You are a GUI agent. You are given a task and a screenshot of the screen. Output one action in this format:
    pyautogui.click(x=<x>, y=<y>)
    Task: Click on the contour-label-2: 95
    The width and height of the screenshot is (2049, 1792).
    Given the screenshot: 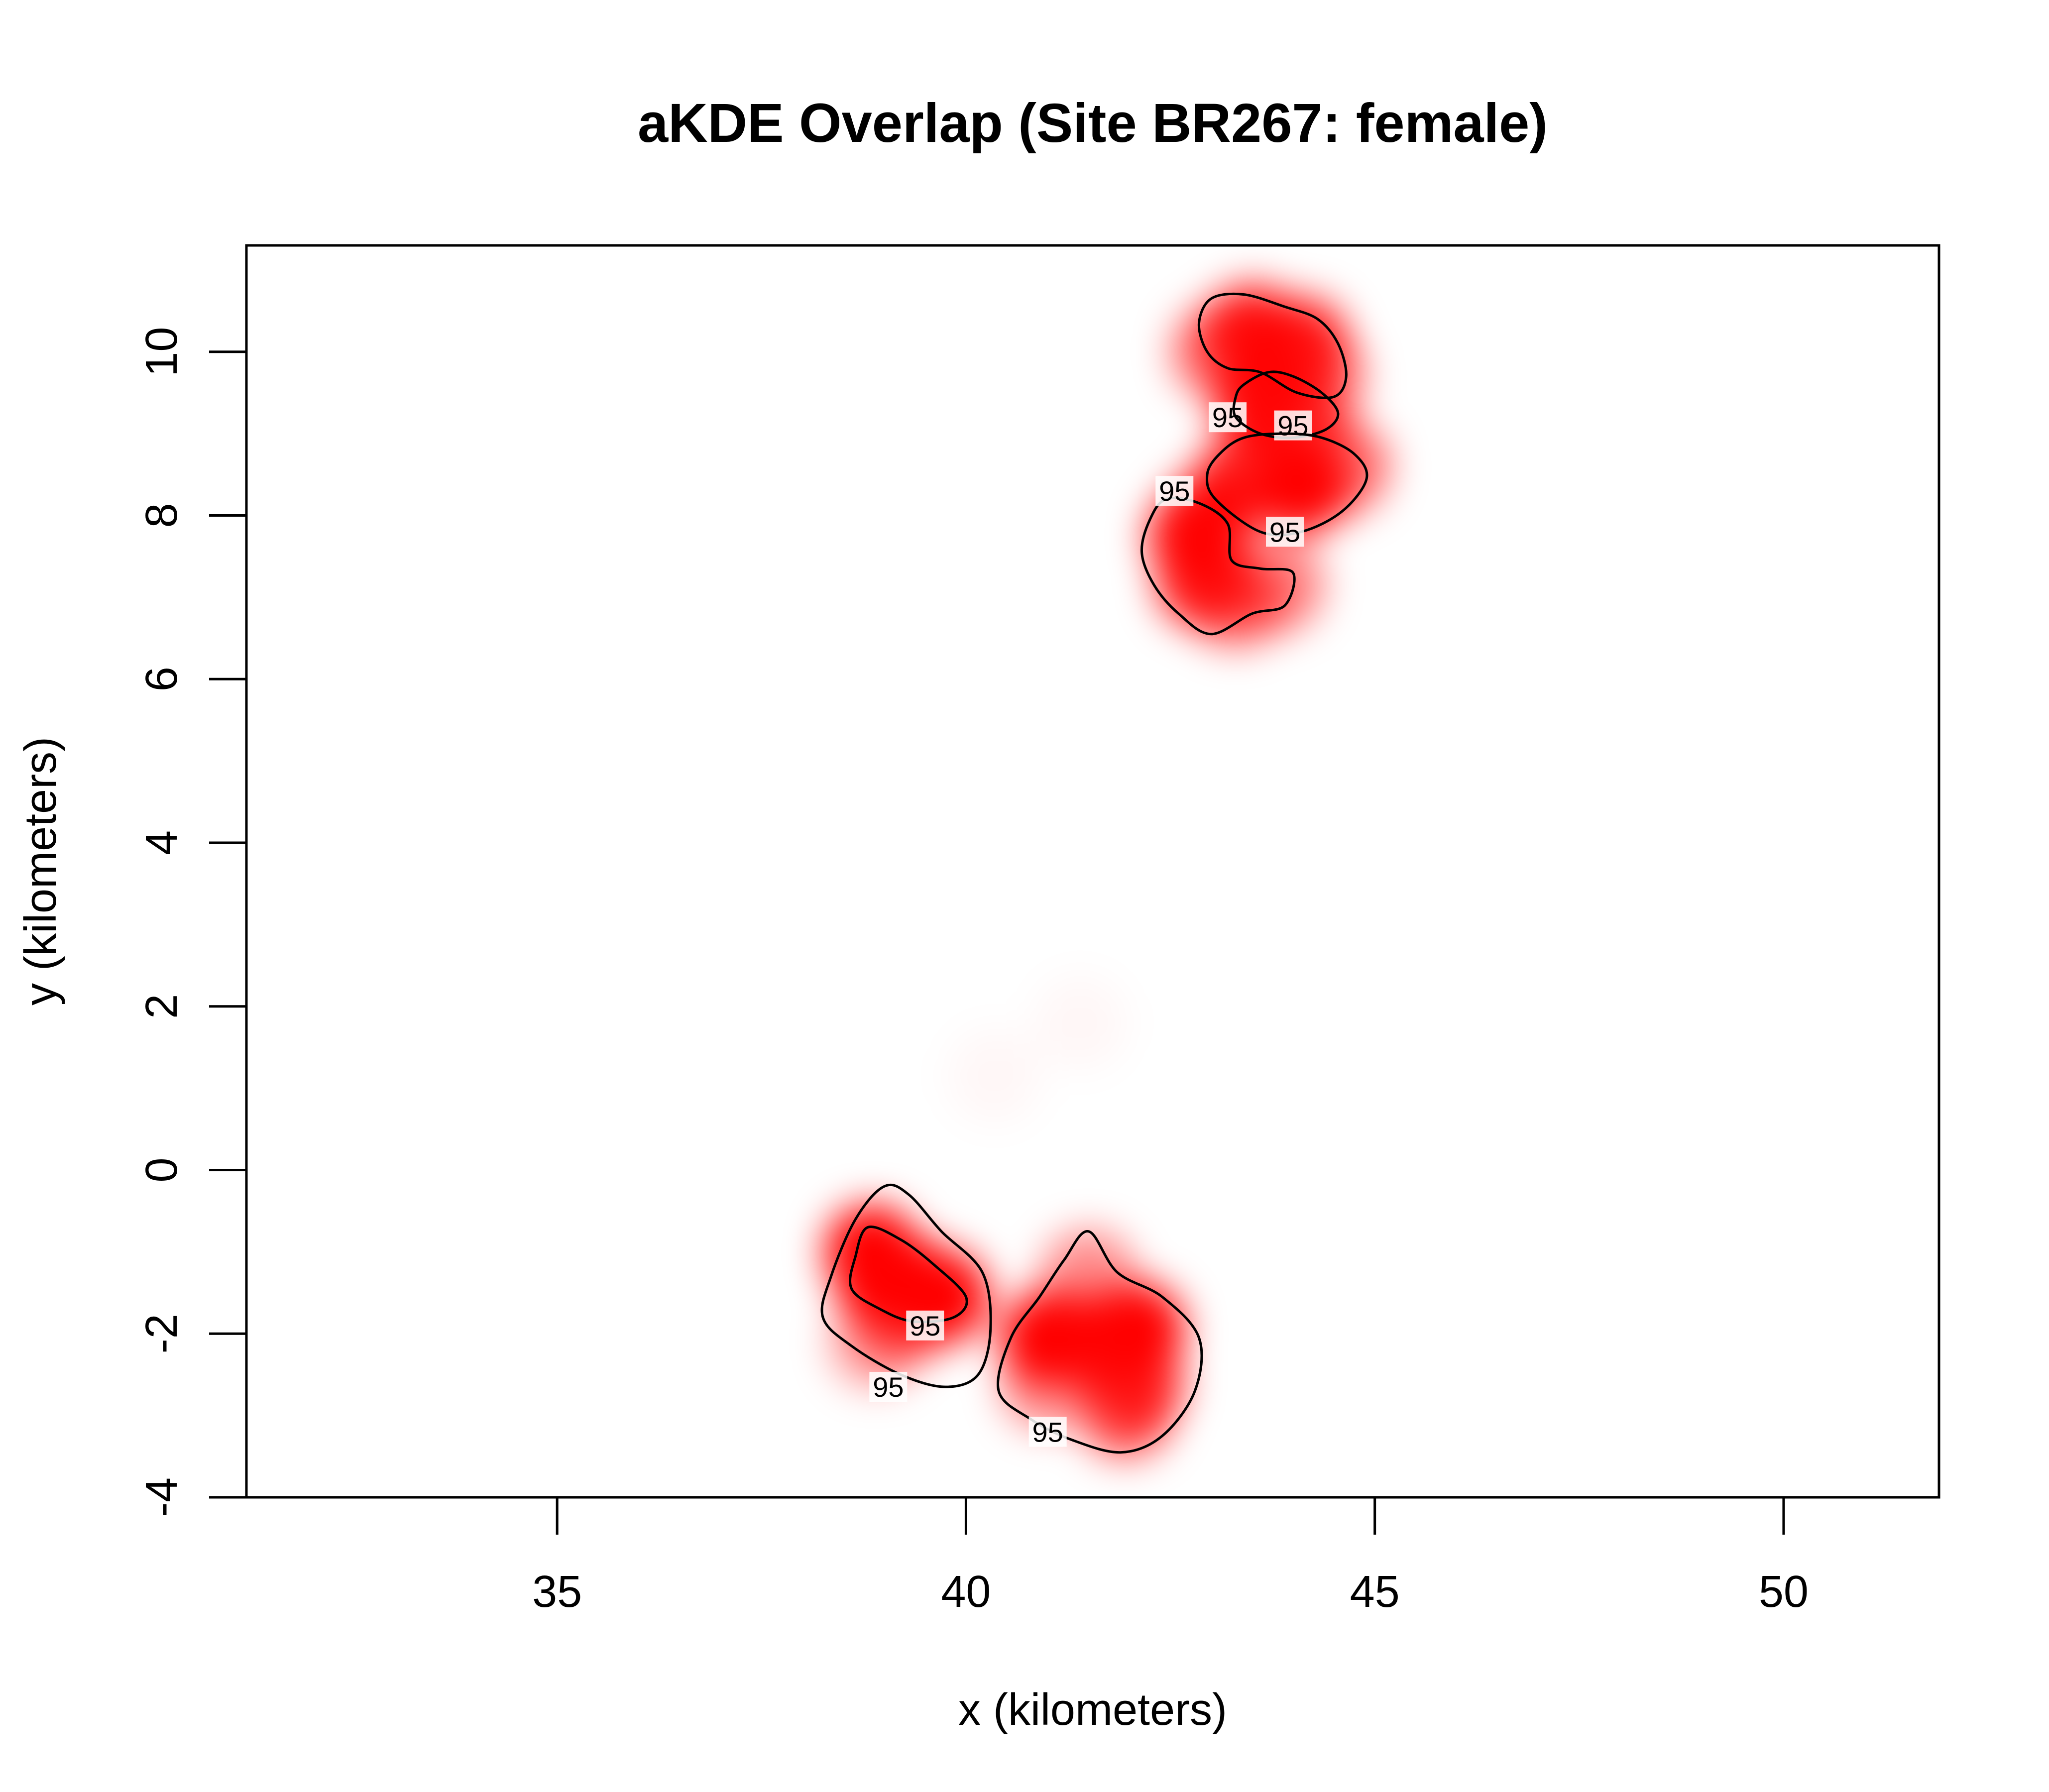 What is the action you would take?
    pyautogui.click(x=1284, y=532)
    